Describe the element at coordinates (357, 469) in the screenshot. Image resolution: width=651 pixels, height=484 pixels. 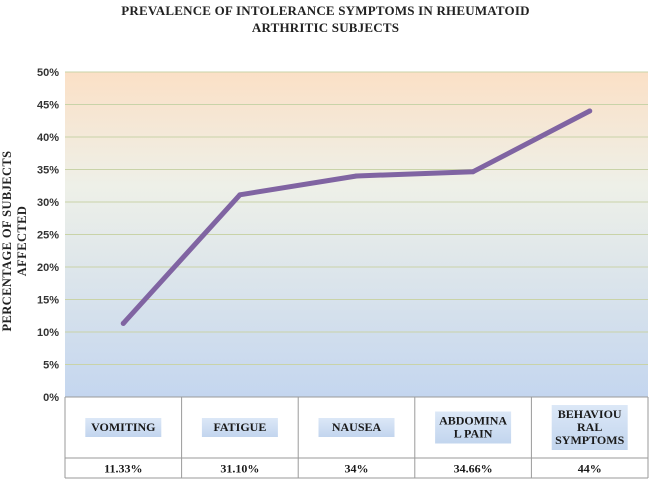
I see `data-label: 34%` at that location.